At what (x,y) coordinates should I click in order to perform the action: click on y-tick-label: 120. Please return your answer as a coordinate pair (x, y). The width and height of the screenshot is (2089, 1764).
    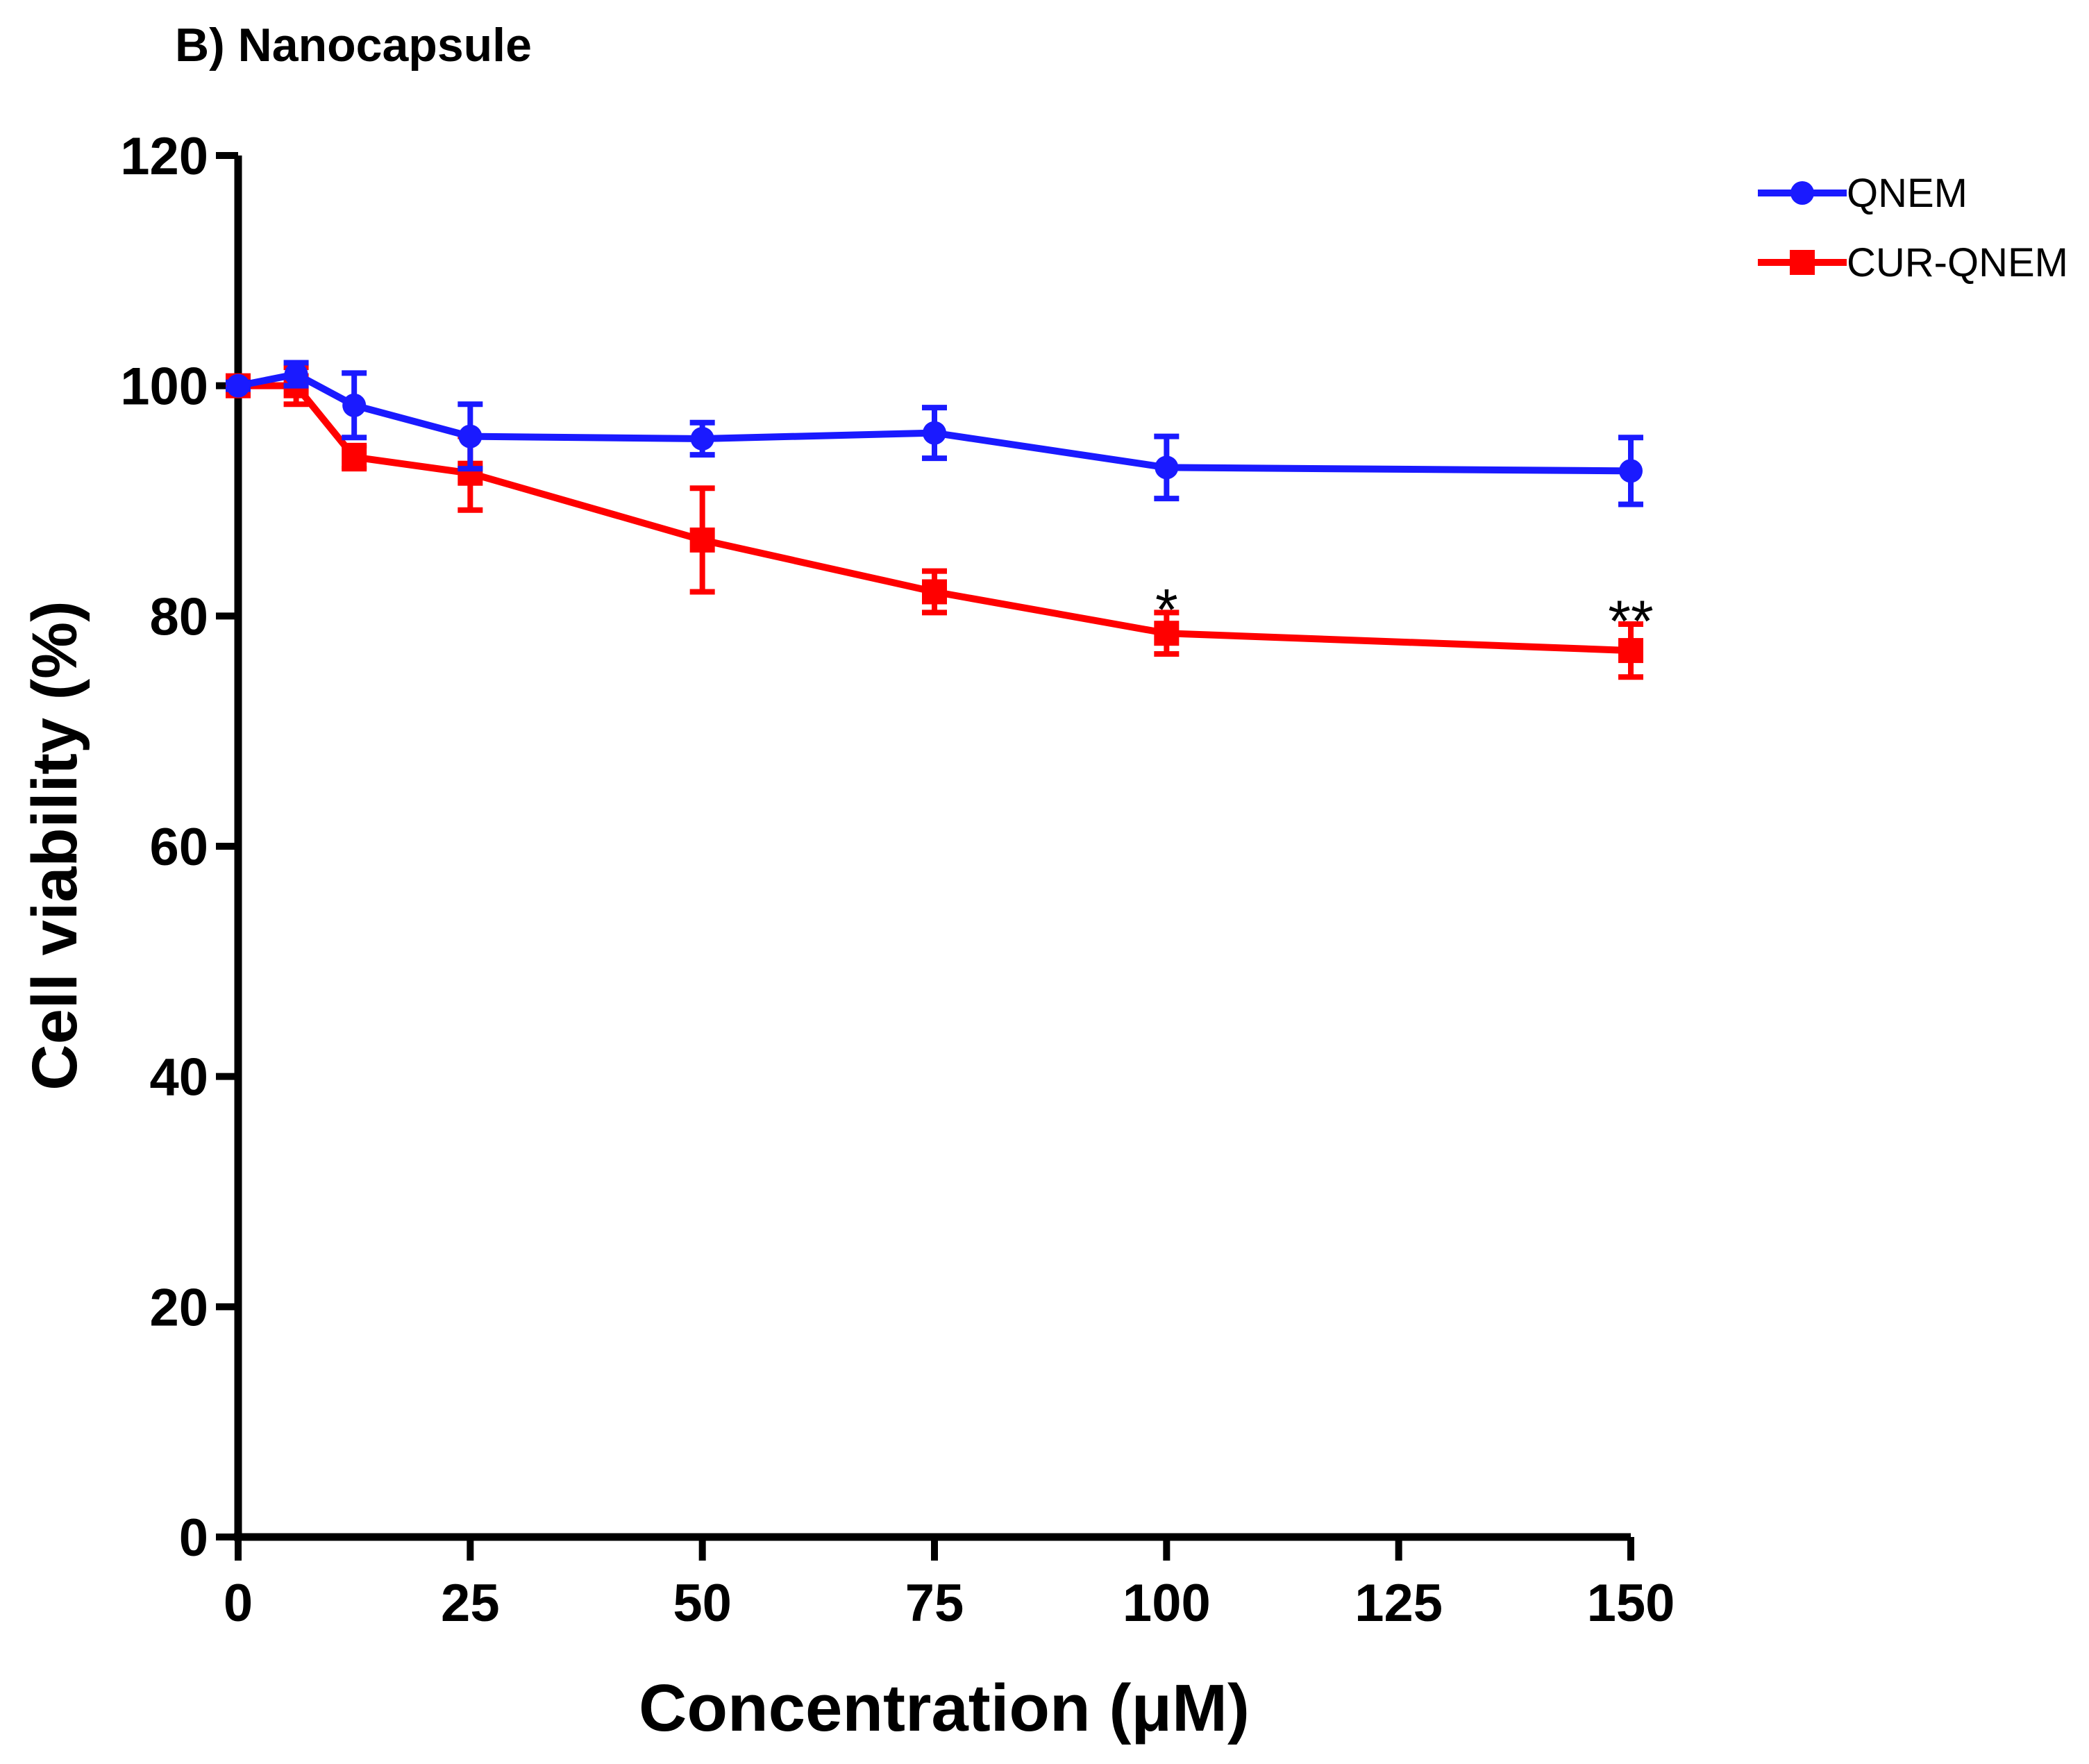
    Looking at the image, I should click on (164, 156).